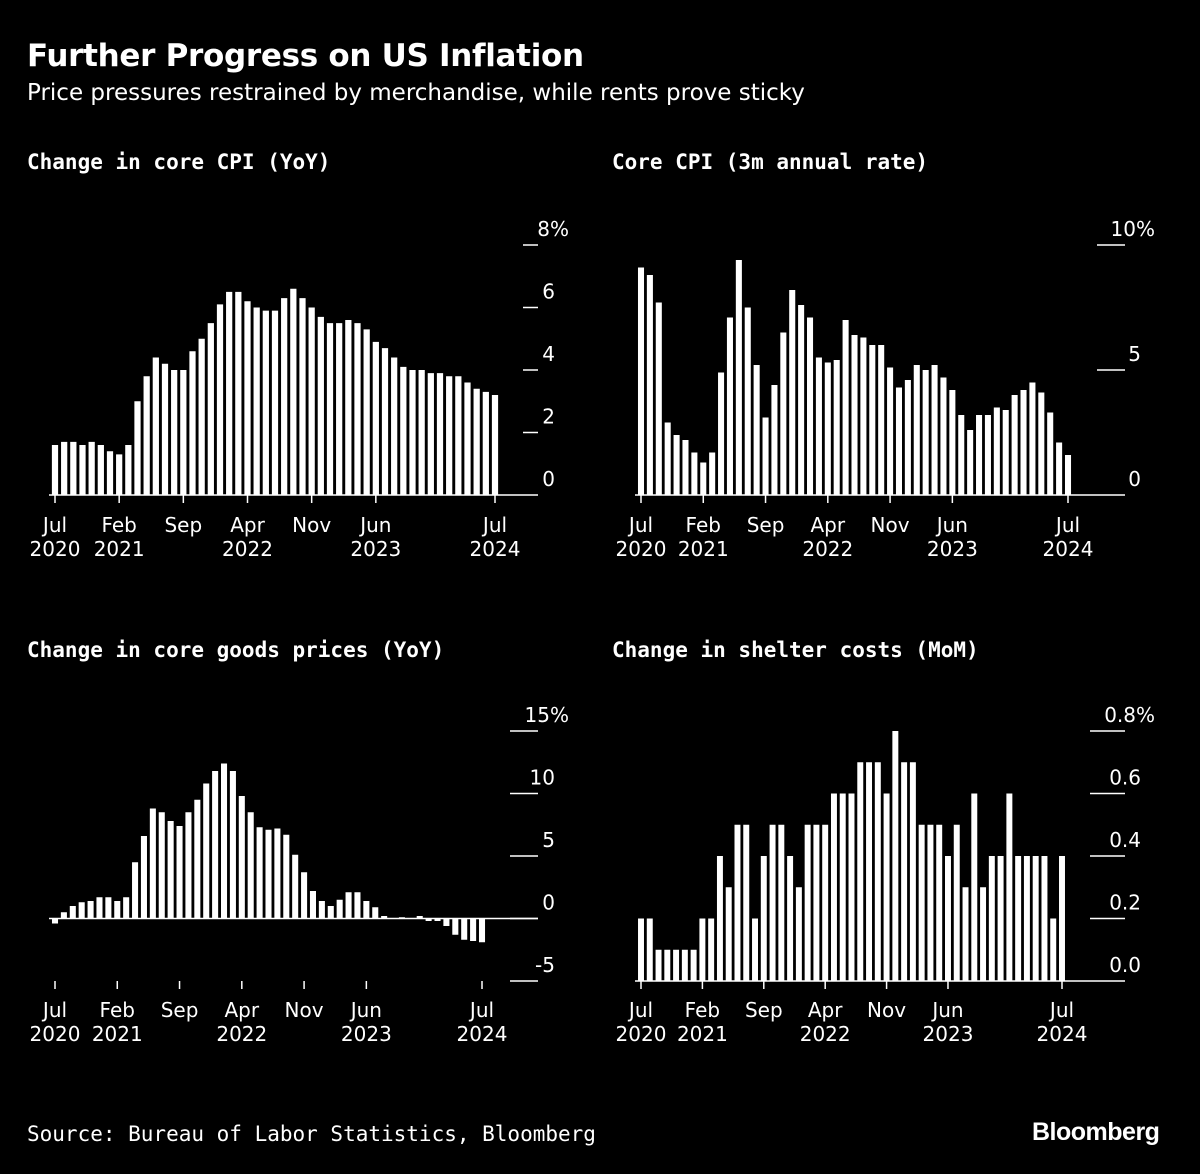 The image size is (1200, 1174). Describe the element at coordinates (236, 650) in the screenshot. I see `chart-title-core-goods: Change in core goods prices (YoY)` at that location.